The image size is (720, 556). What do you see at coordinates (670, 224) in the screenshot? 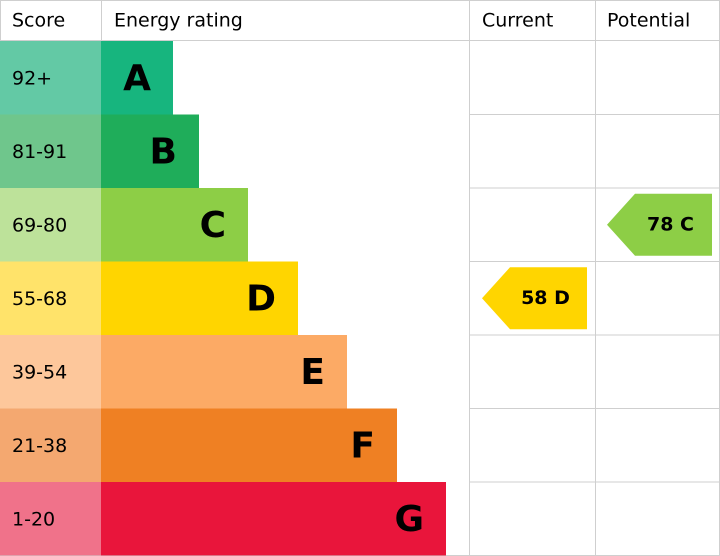
I see `rating-arrow-label: 78 C` at bounding box center [670, 224].